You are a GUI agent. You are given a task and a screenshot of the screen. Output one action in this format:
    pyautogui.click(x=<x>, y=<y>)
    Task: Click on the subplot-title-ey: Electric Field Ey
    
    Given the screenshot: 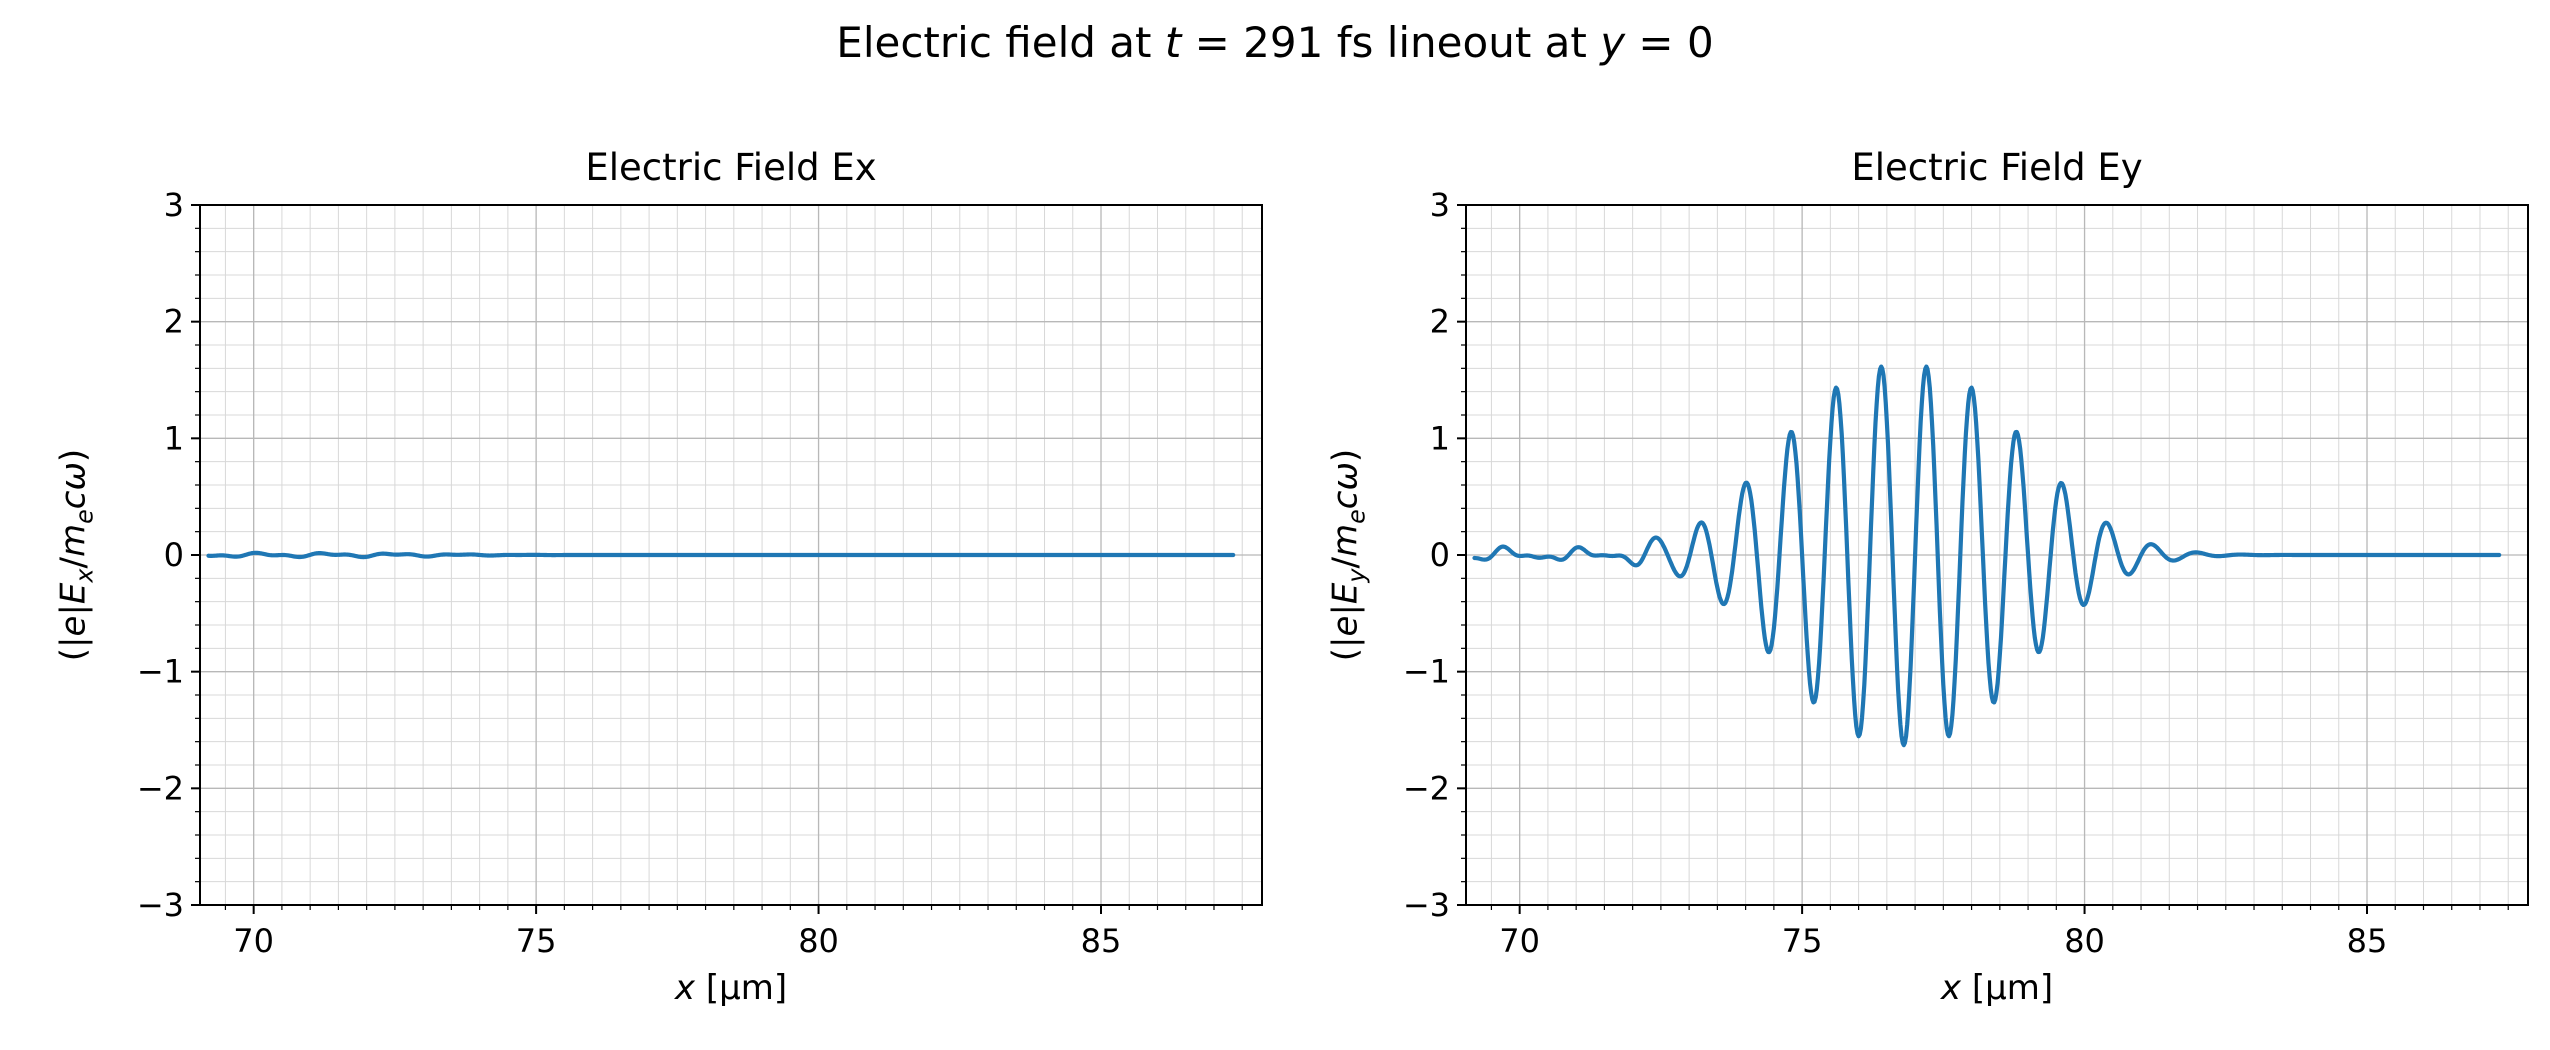 What is the action you would take?
    pyautogui.click(x=1997, y=167)
    